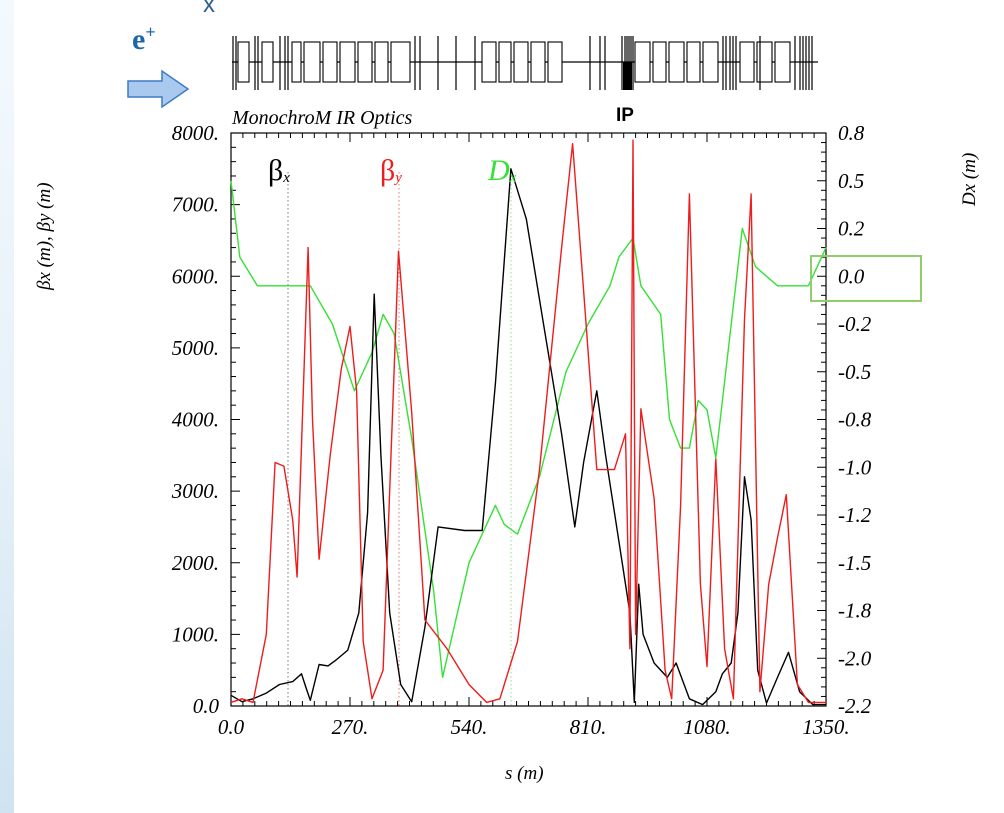 Image resolution: width=1004 pixels, height=813 pixels. Describe the element at coordinates (502, 170) in the screenshot. I see `legend-label-dx: Dx` at that location.